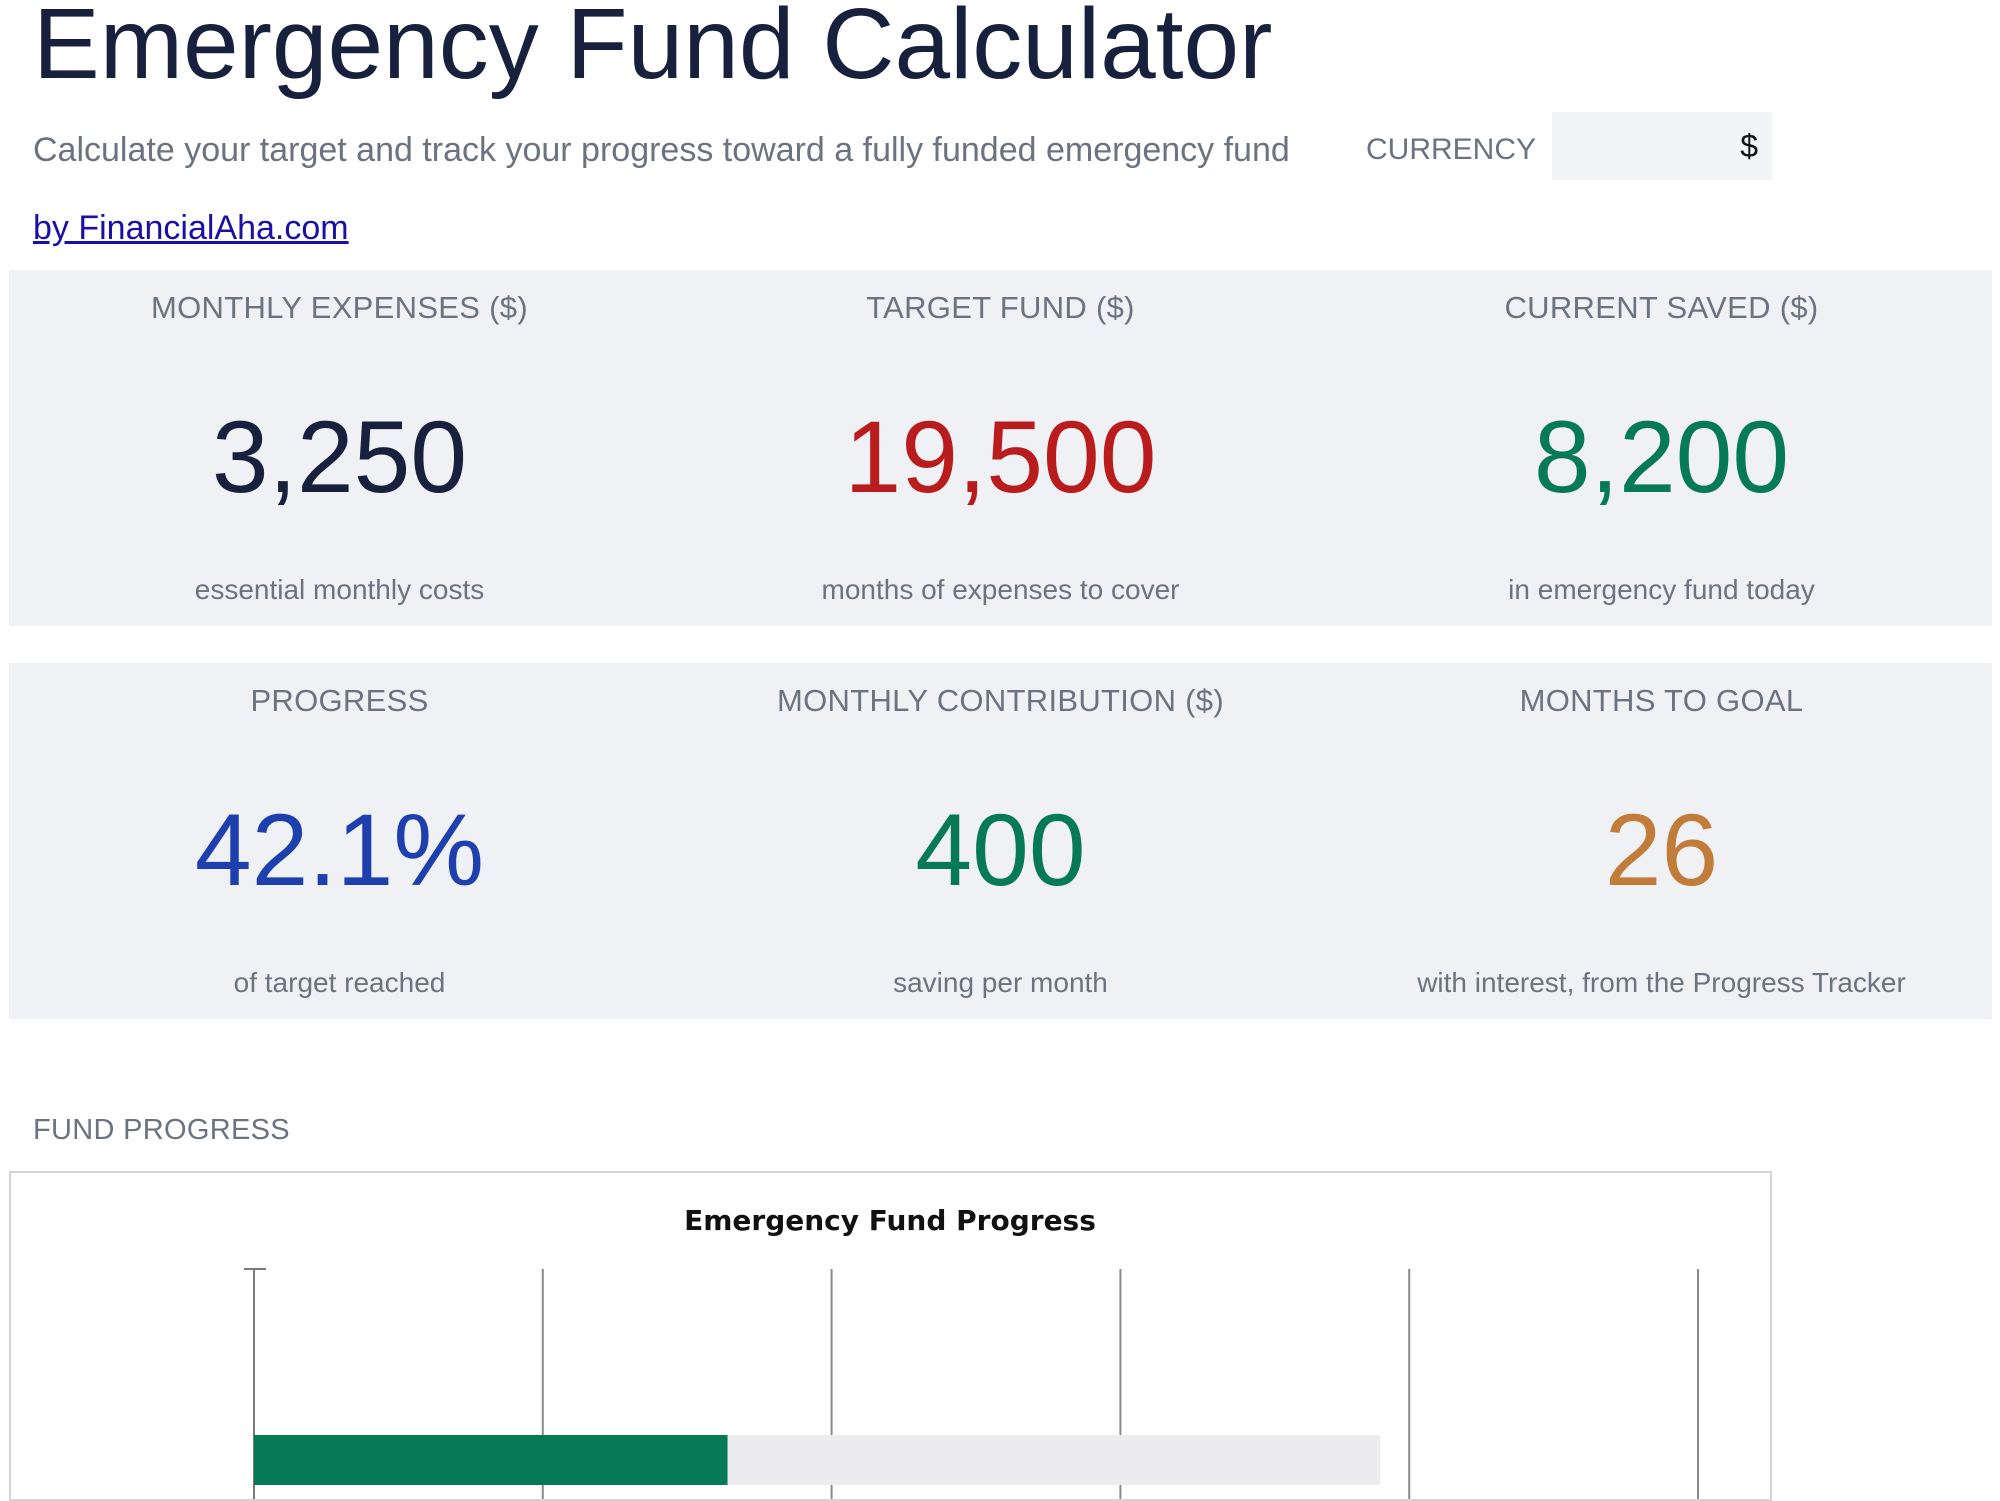 Image resolution: width=2000 pixels, height=1501 pixels. What do you see at coordinates (890, 1220) in the screenshot?
I see `chart-title: Emergency Fund Progress` at bounding box center [890, 1220].